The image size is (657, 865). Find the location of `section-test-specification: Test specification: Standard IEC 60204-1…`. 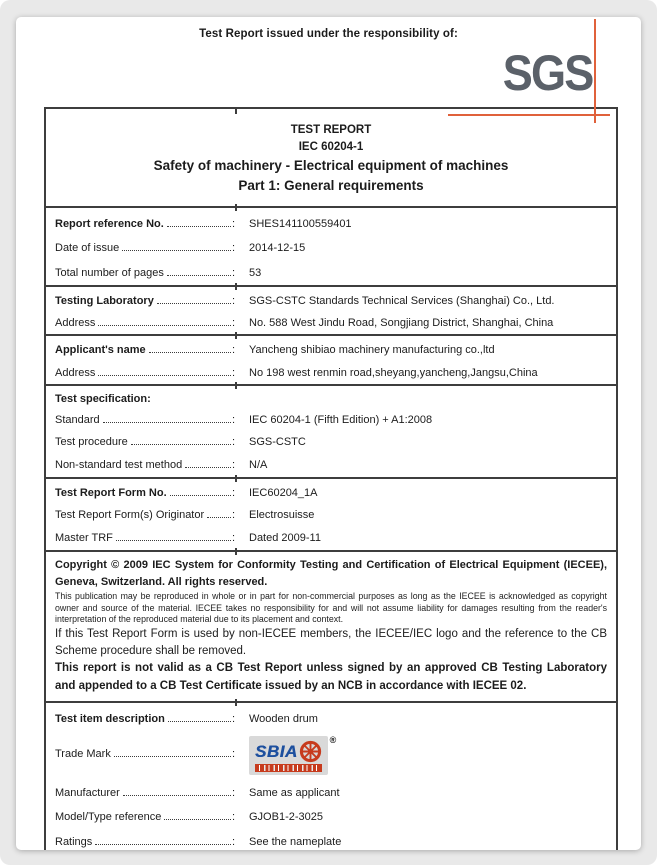

section-test-specification: Test specification: Standard IEC 60204-1… is located at coordinates (331, 429).